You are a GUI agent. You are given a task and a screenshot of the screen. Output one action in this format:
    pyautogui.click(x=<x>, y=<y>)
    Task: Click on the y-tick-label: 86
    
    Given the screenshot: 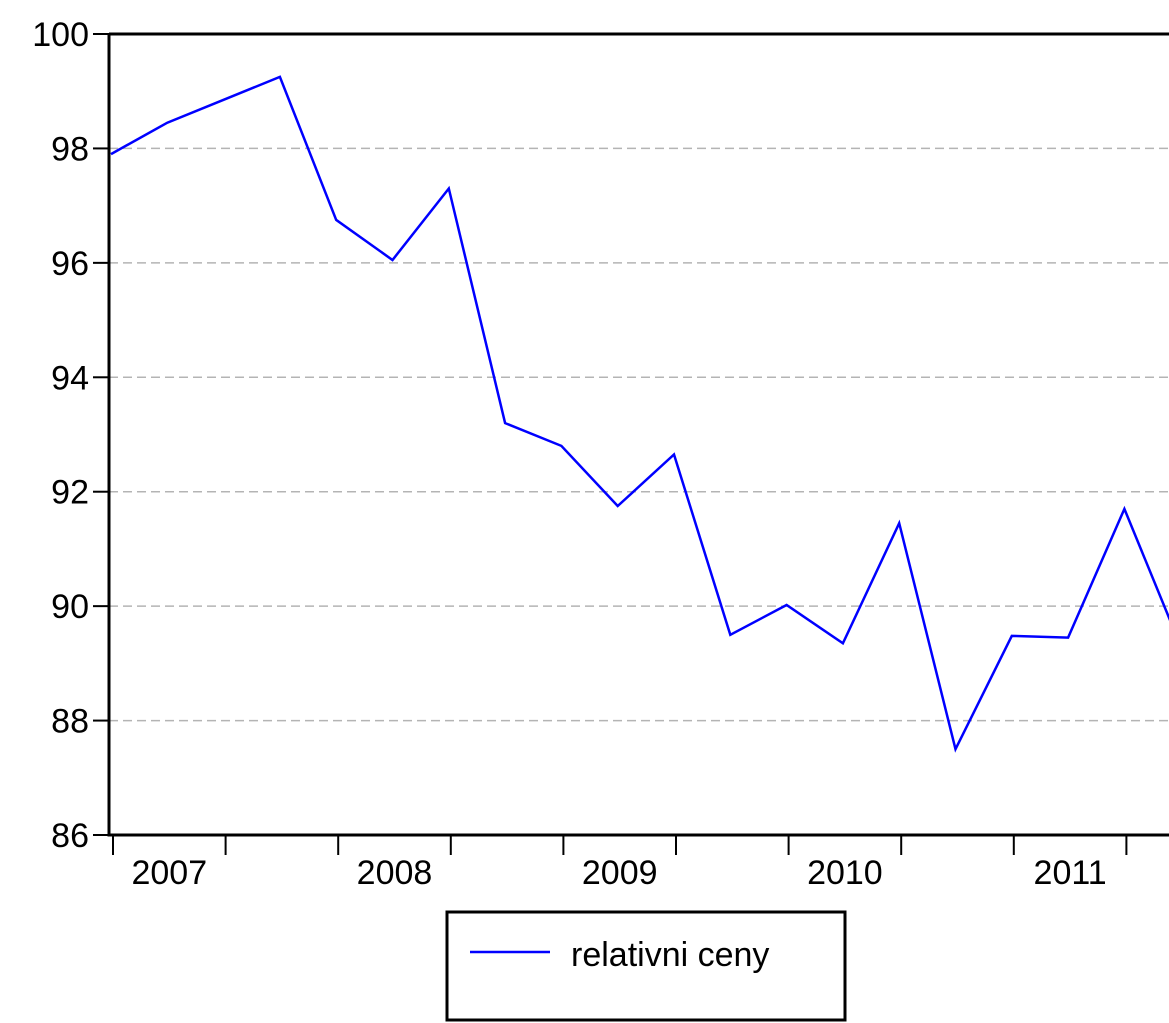 What is the action you would take?
    pyautogui.click(x=70, y=836)
    